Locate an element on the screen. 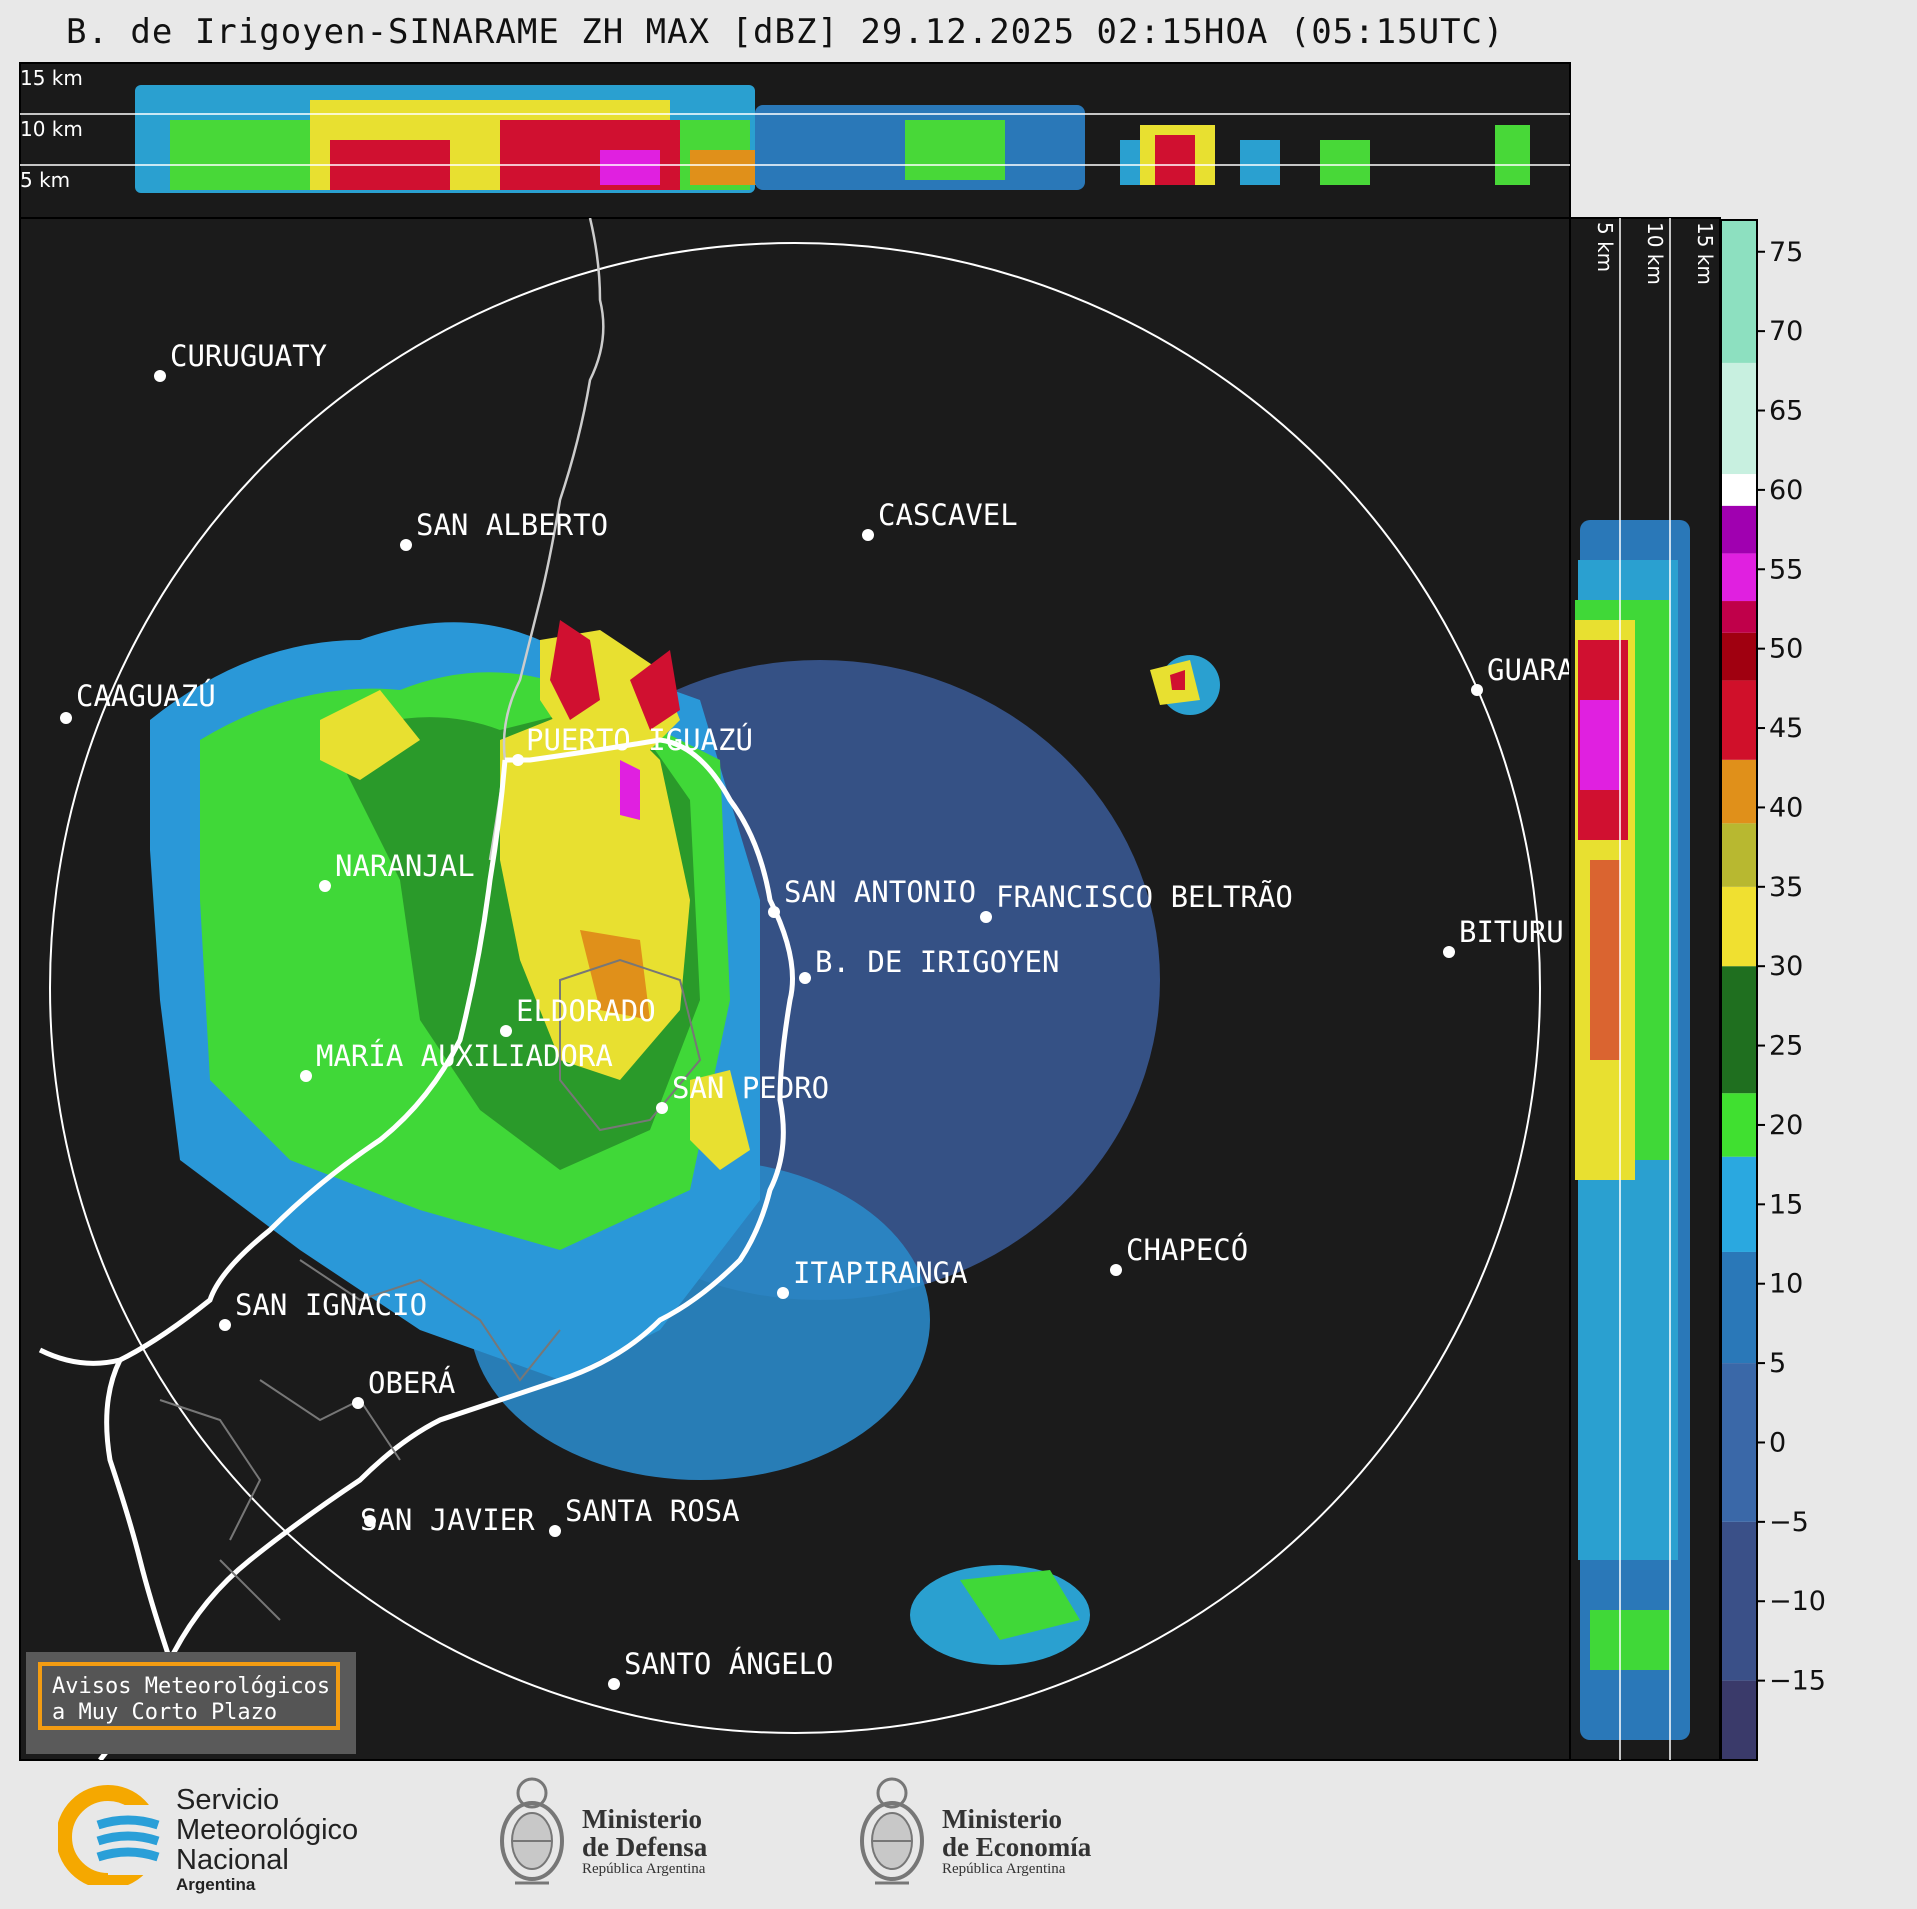 The height and width of the screenshot is (1909, 1917). colorbar-tick-label: 0 is located at coordinates (1777, 1442).